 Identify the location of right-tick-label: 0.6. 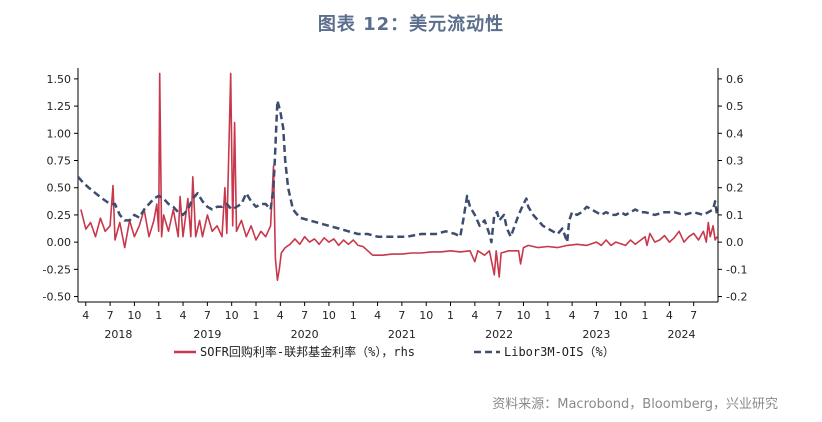
(735, 79).